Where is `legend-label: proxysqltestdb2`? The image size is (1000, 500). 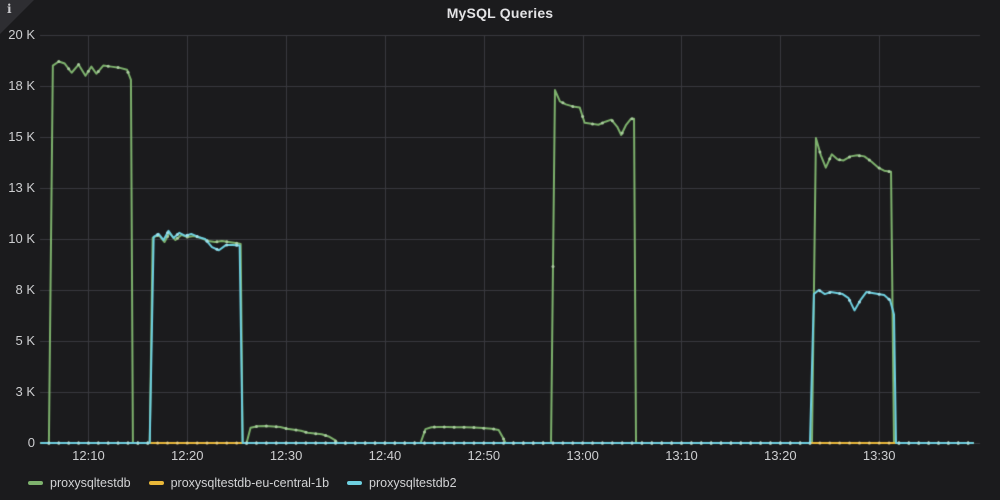
legend-label: proxysqltestdb2 is located at coordinates (413, 483).